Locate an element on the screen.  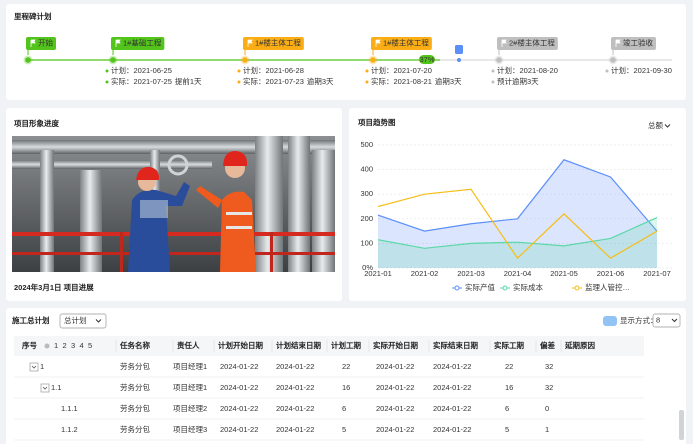
milestone-flag: 竣工验收 is located at coordinates (633, 43).